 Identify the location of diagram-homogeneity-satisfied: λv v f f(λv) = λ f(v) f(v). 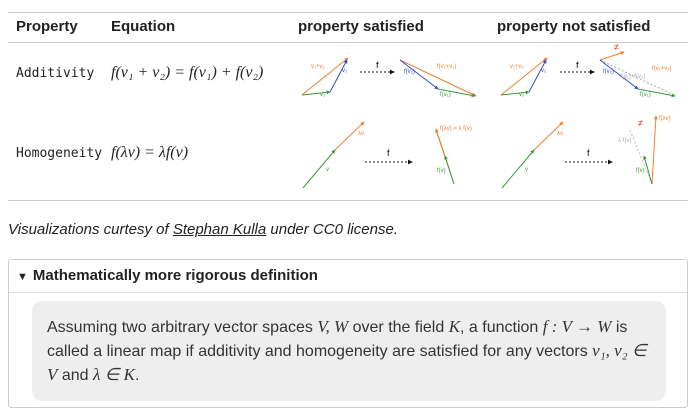
(387, 155).